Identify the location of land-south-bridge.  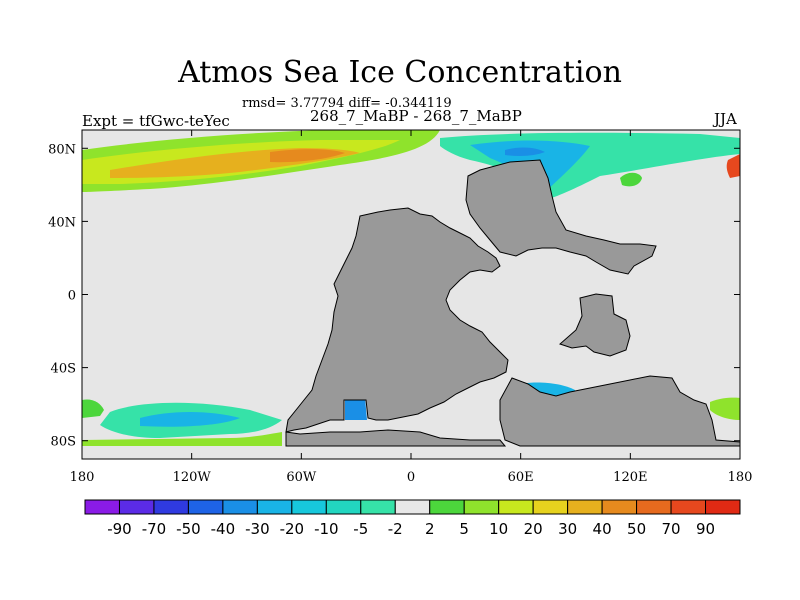
(396, 438).